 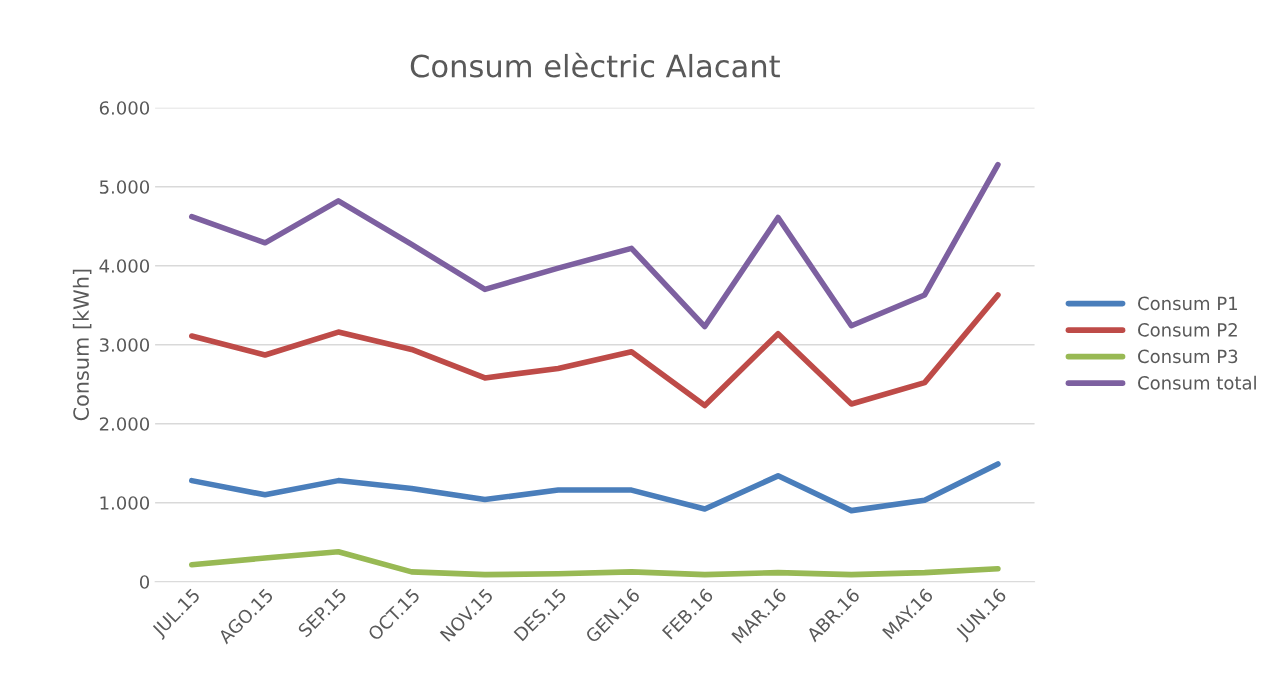 What do you see at coordinates (1197, 382) in the screenshot?
I see `legend-label: Consum total` at bounding box center [1197, 382].